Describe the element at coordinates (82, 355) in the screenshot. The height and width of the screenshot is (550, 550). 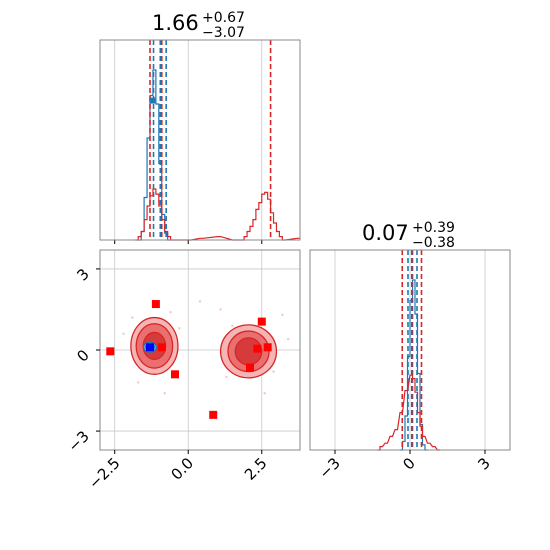
I see `y-tick-label: 0` at that location.